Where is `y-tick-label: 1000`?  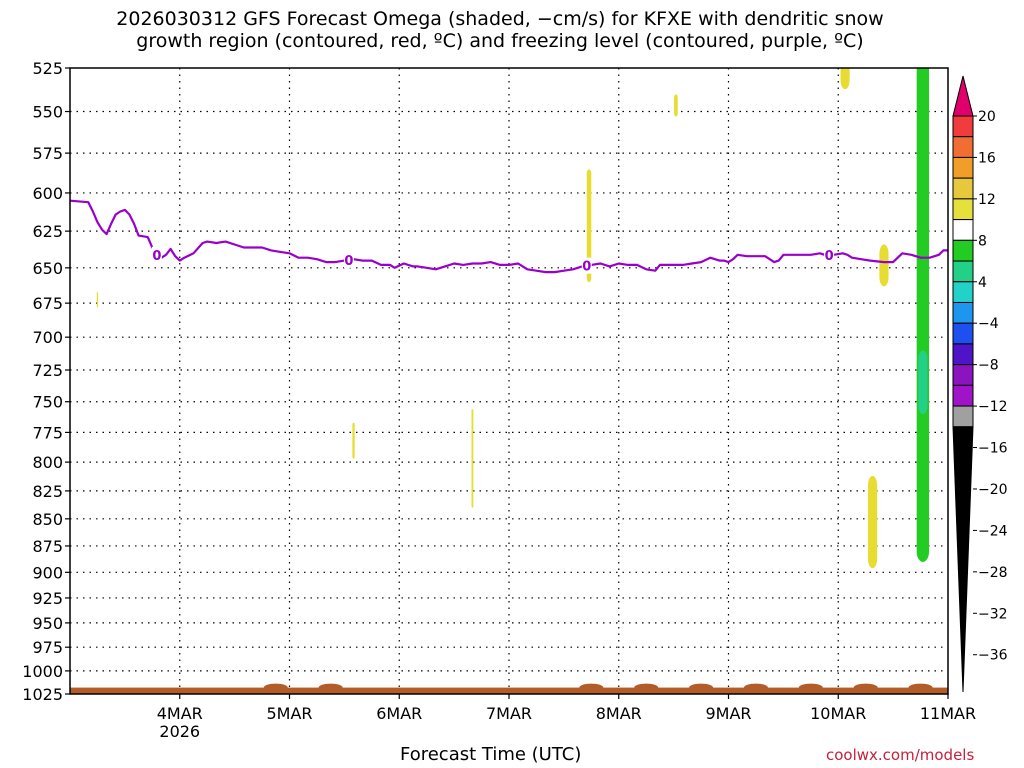 y-tick-label: 1000 is located at coordinates (42, 671).